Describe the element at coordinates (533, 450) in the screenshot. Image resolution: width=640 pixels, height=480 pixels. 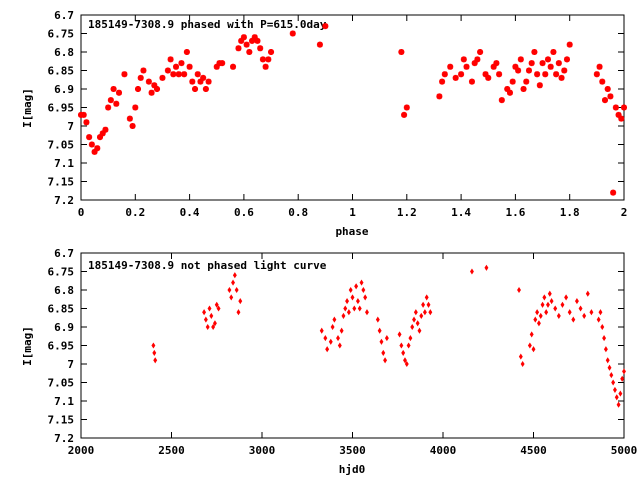
I see `x-tick-label: 4500` at that location.